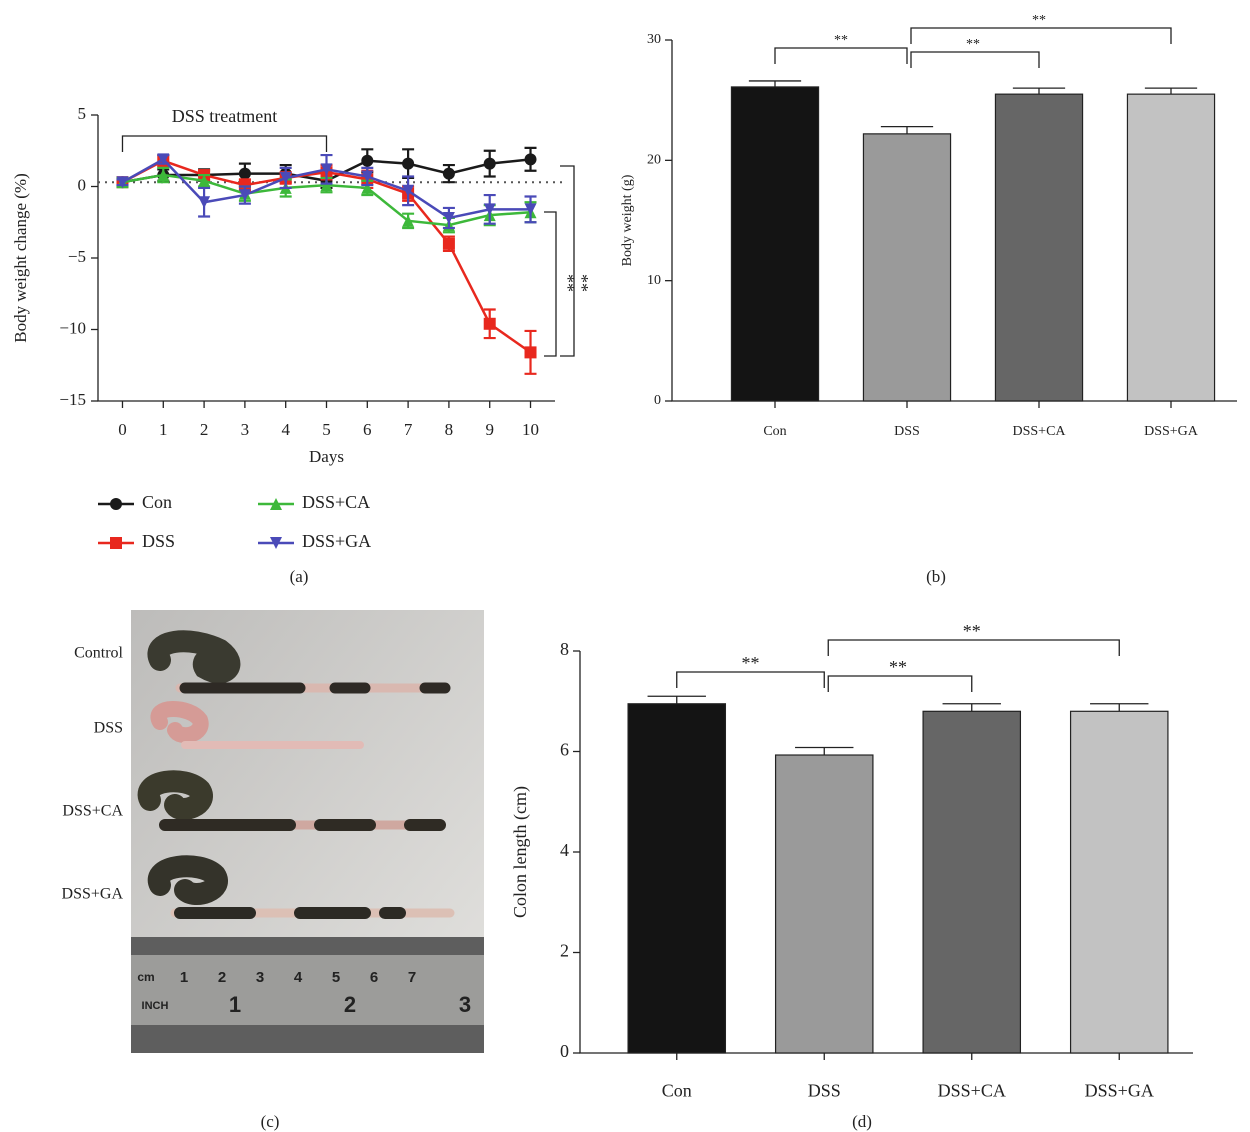 This screenshot has width=1250, height=1132. What do you see at coordinates (224, 143) in the screenshot?
I see `treatment-bracket` at bounding box center [224, 143].